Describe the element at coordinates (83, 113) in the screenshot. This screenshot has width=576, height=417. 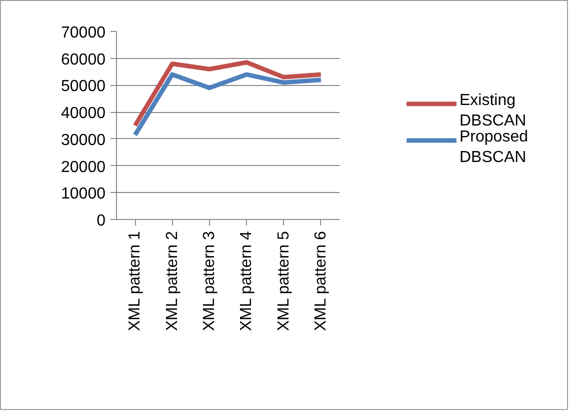
I see `y-tick-label: 40000` at that location.